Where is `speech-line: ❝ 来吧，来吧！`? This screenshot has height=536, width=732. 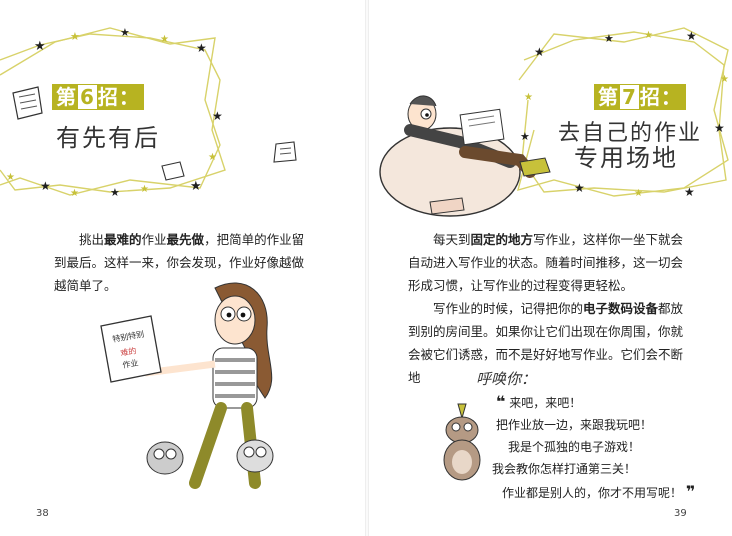
speech-line: ❝ 来吧，来吧！ is located at coordinates (538, 401).